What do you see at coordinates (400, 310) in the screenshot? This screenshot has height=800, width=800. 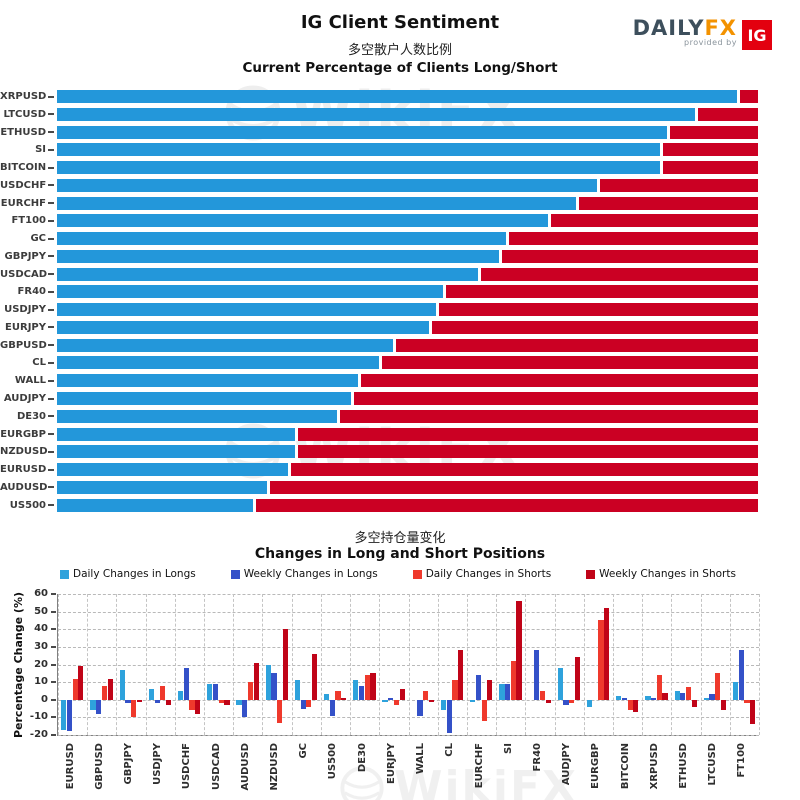 I see `sentiment-row-usdjpy: USDJPY` at bounding box center [400, 310].